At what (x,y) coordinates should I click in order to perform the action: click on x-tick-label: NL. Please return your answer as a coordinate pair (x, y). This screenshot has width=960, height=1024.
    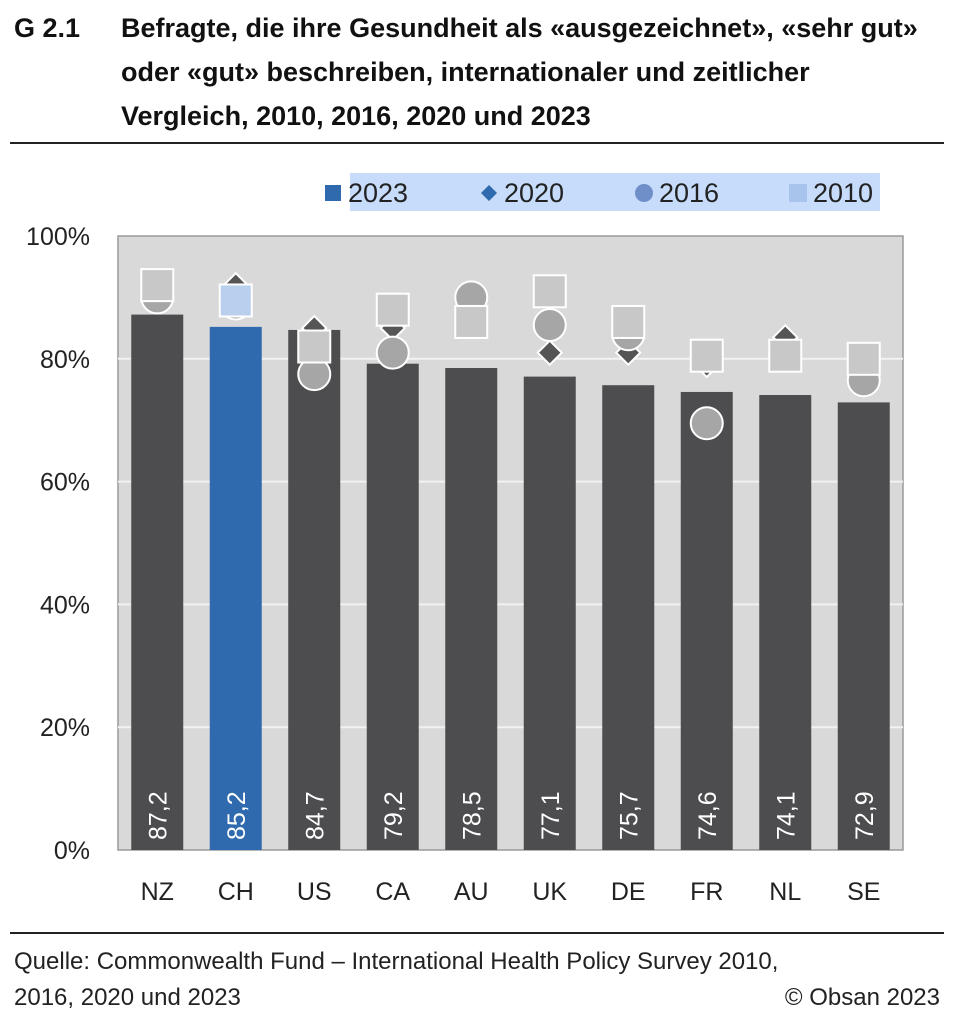
    Looking at the image, I should click on (785, 892).